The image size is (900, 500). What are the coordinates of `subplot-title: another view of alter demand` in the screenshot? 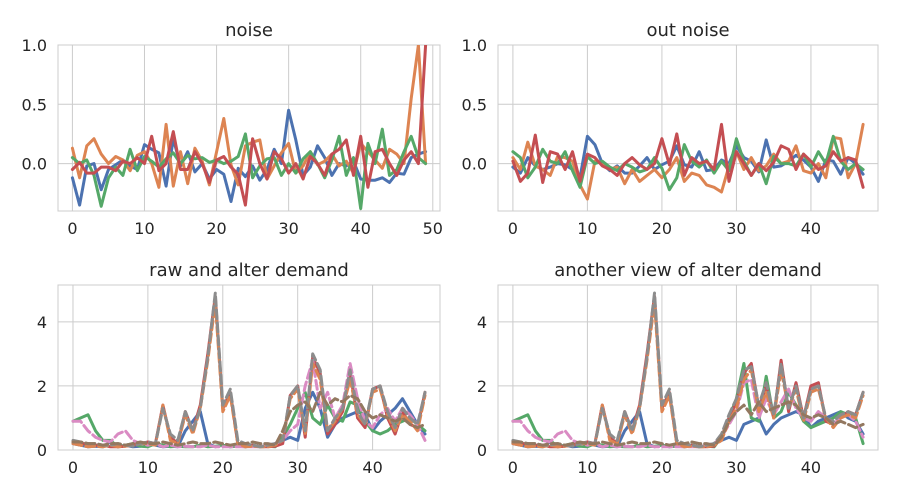 It's located at (688, 270).